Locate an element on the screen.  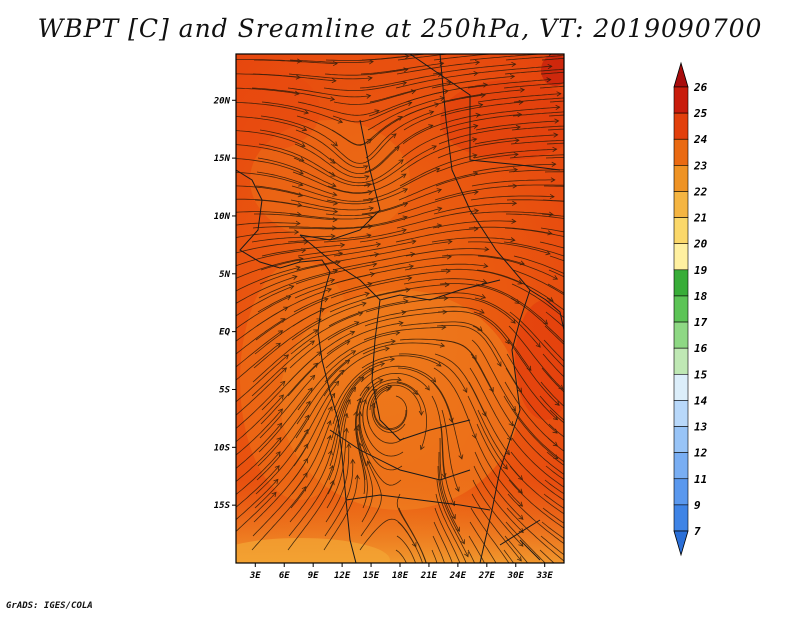
colorbar-label: 20 is located at coordinates (700, 244).